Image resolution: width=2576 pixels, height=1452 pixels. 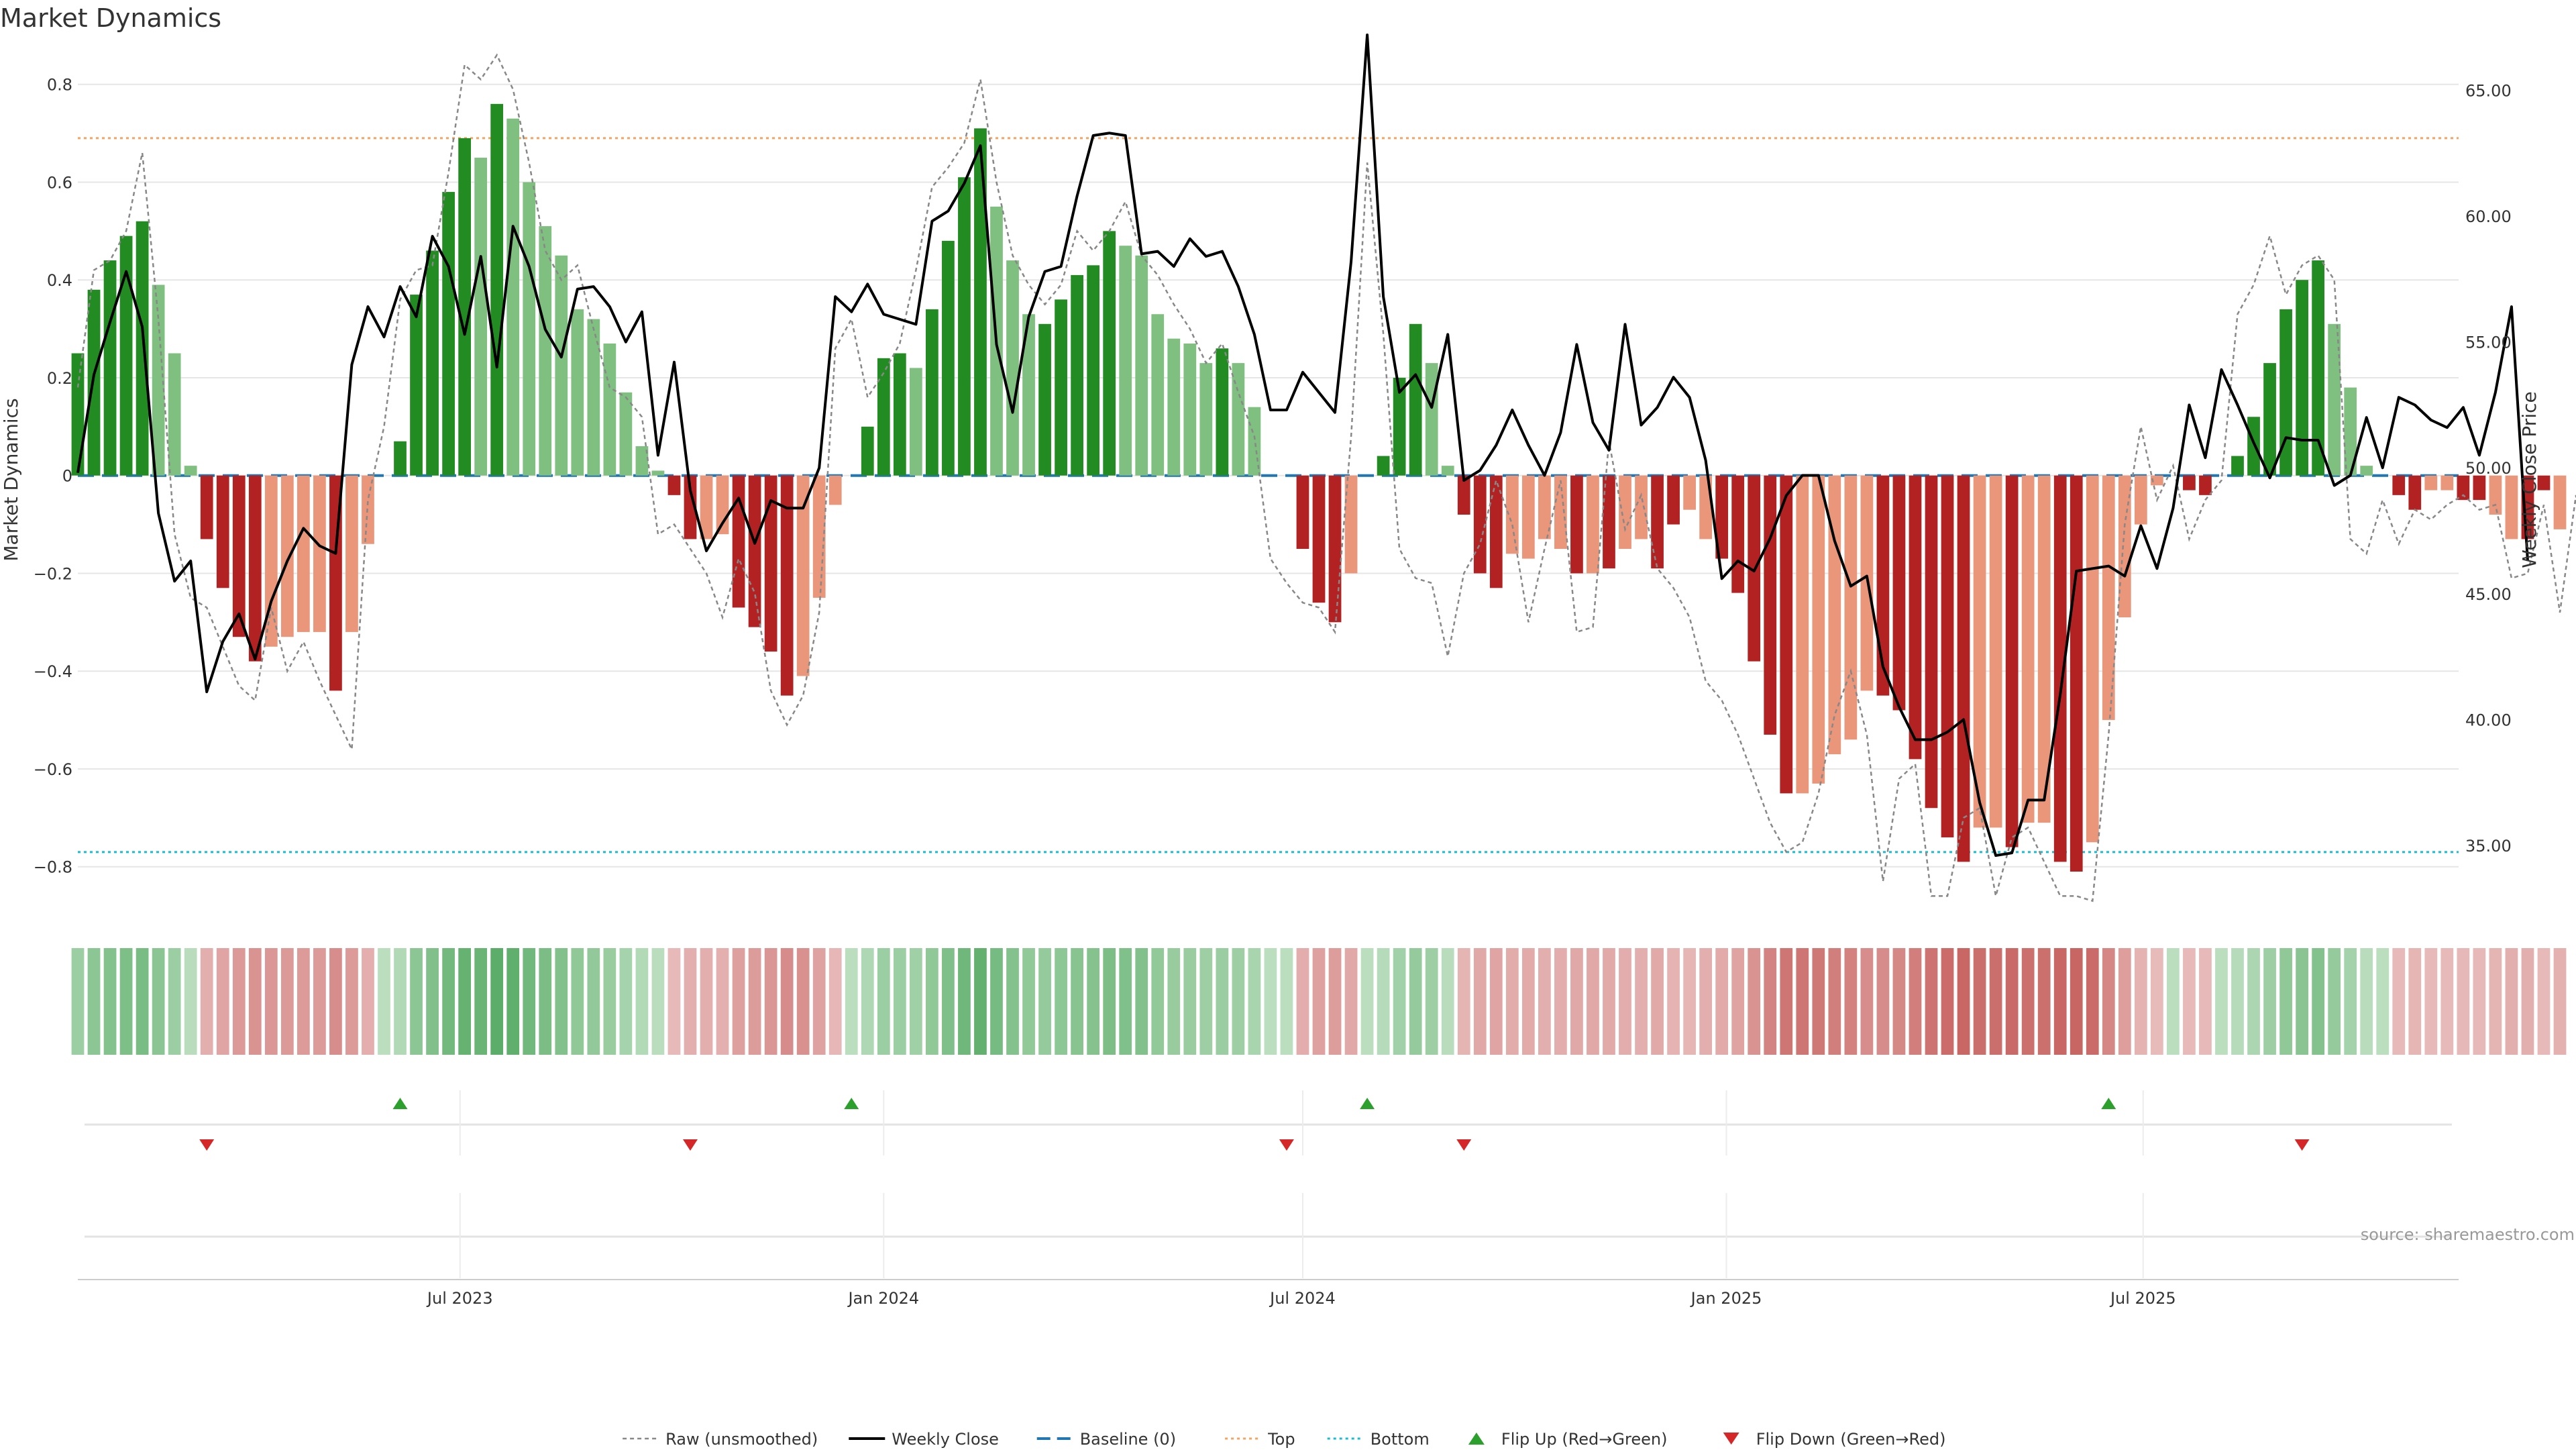 I want to click on legend-label: Raw (unsmoothed), so click(x=741, y=1439).